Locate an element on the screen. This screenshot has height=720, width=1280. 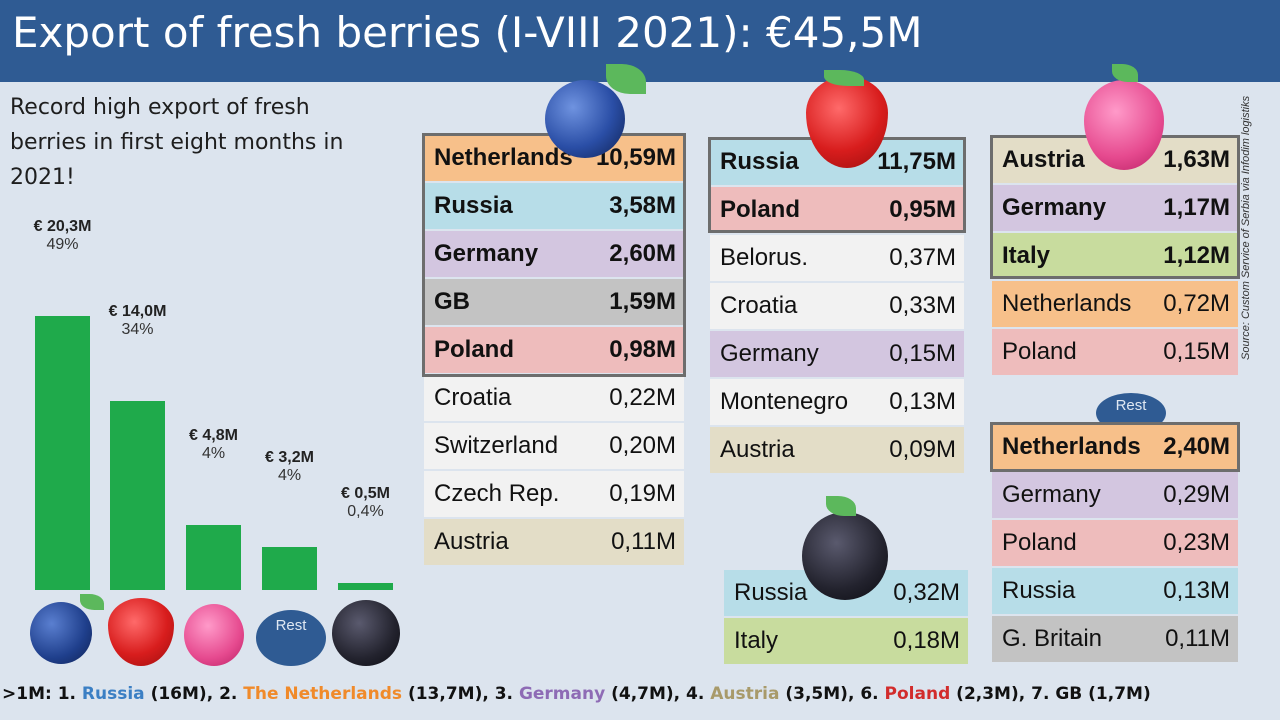
table-row: Russia 0,13M is located at coordinates (1115, 591).